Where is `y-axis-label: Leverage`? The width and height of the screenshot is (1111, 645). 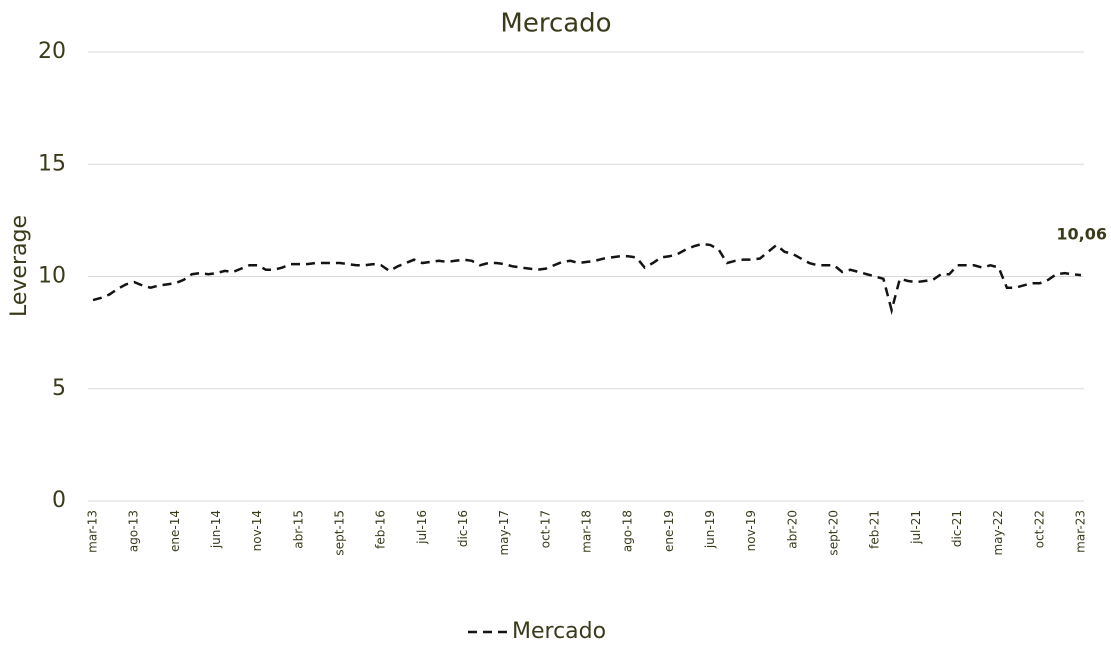
y-axis-label: Leverage is located at coordinates (19, 266).